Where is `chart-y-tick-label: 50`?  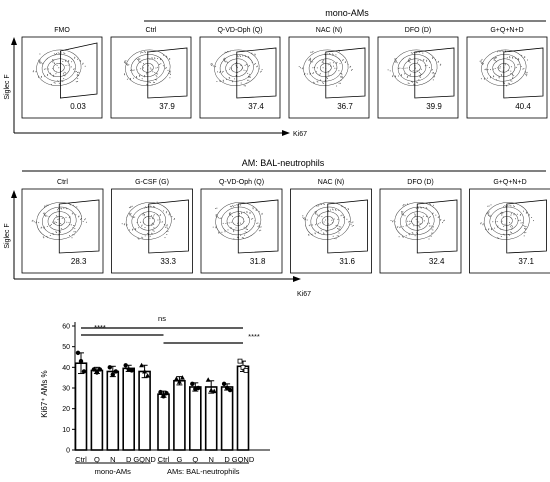 chart-y-tick-label: 50 is located at coordinates (66, 347).